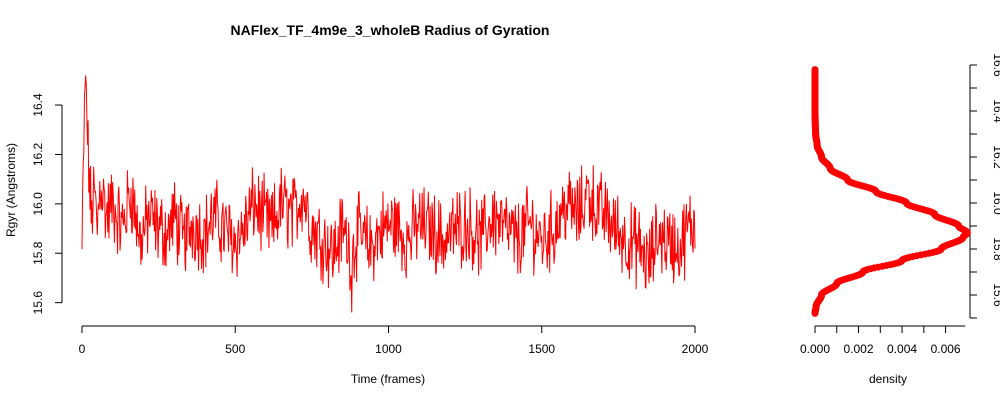 The height and width of the screenshot is (400, 1000). I want to click on density-y-tick-label: 16.6, so click(995, 65).